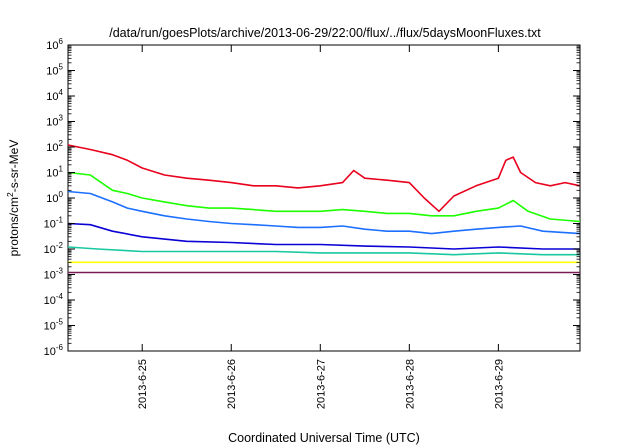  I want to click on y-tick-label: 10⁻⁵, so click(54, 325).